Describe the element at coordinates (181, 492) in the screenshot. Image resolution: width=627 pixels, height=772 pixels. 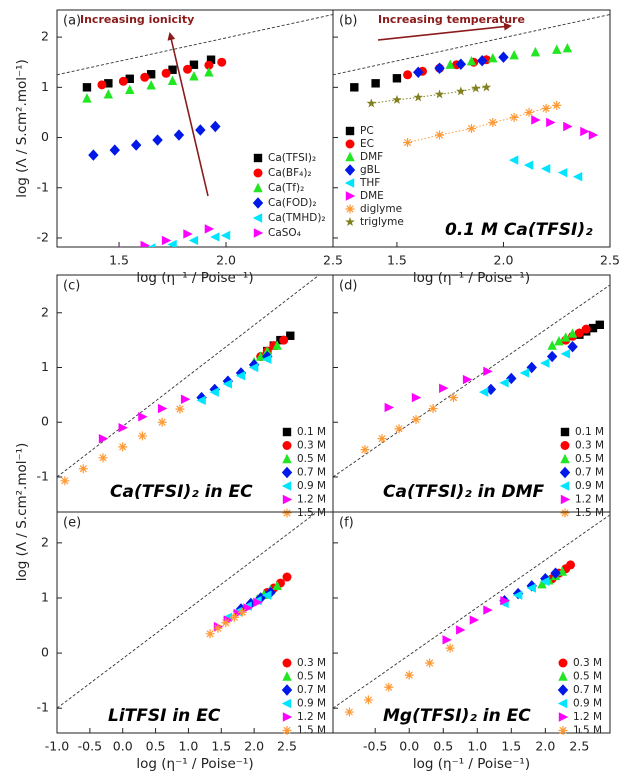
I see `annotation: Ca(TFSI)₂ in EC` at that location.